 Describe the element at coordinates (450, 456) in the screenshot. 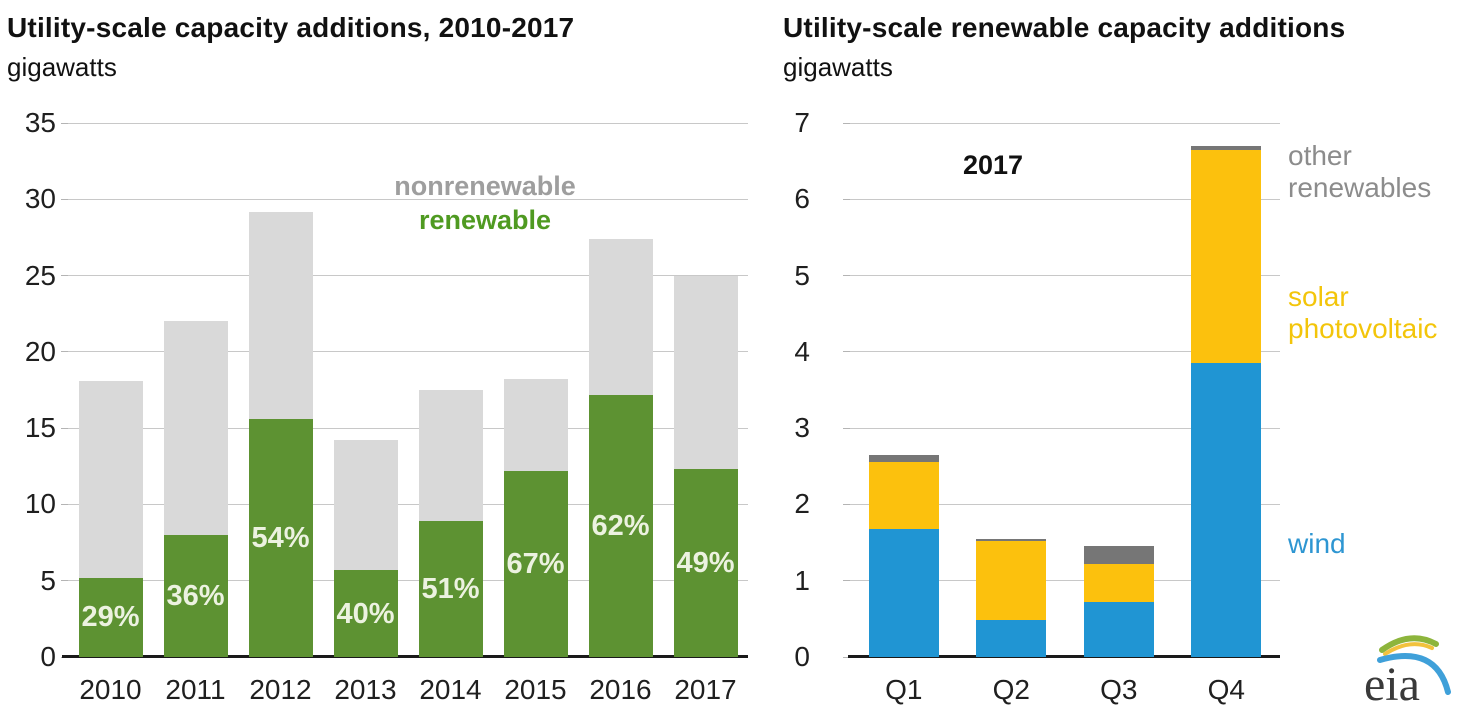

I see `bar-segment-nonrenewable-2014` at that location.